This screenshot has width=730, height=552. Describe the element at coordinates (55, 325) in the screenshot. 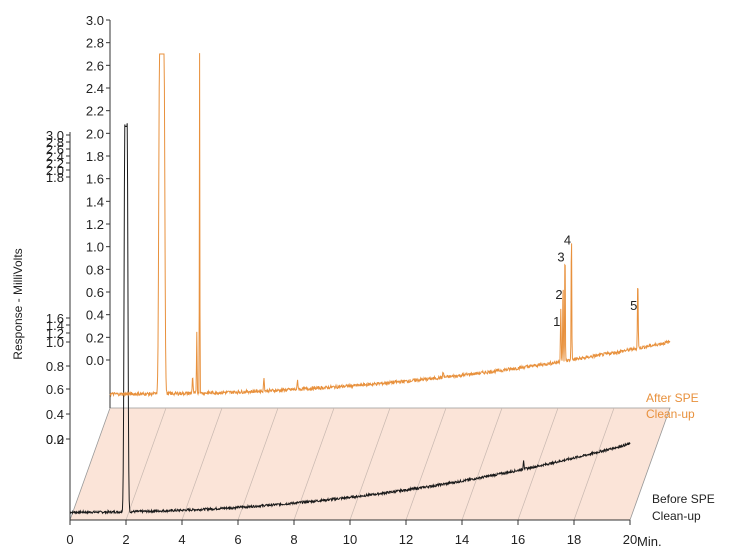

I see `before-y-tick-label: 1.4` at that location.